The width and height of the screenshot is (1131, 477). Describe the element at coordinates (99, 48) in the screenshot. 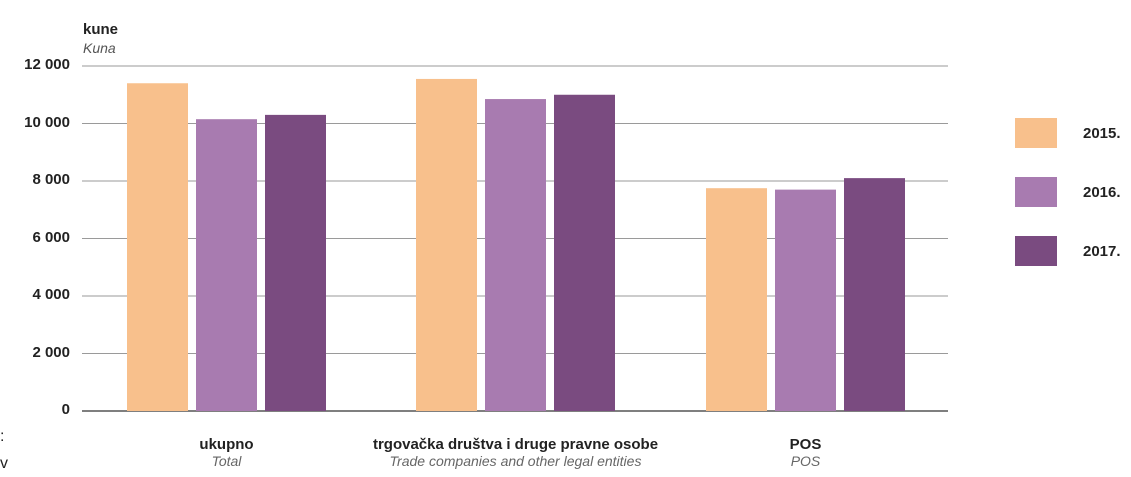

I see `y-unit-label-en: Kuna` at that location.